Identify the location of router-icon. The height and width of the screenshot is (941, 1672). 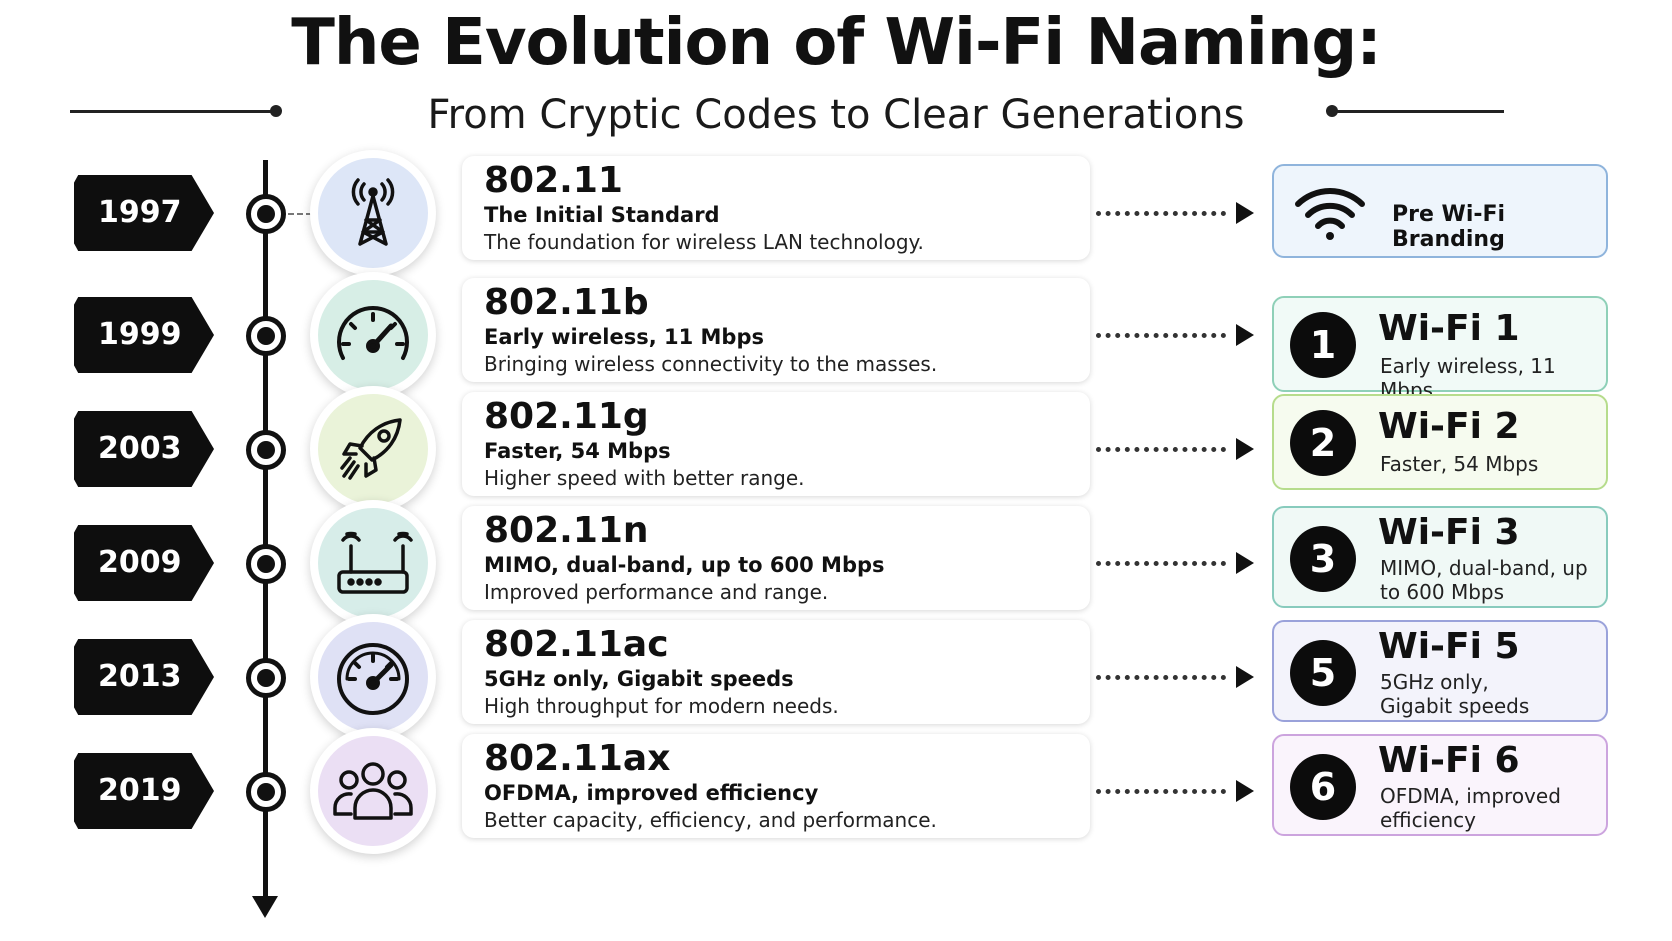
(375, 562).